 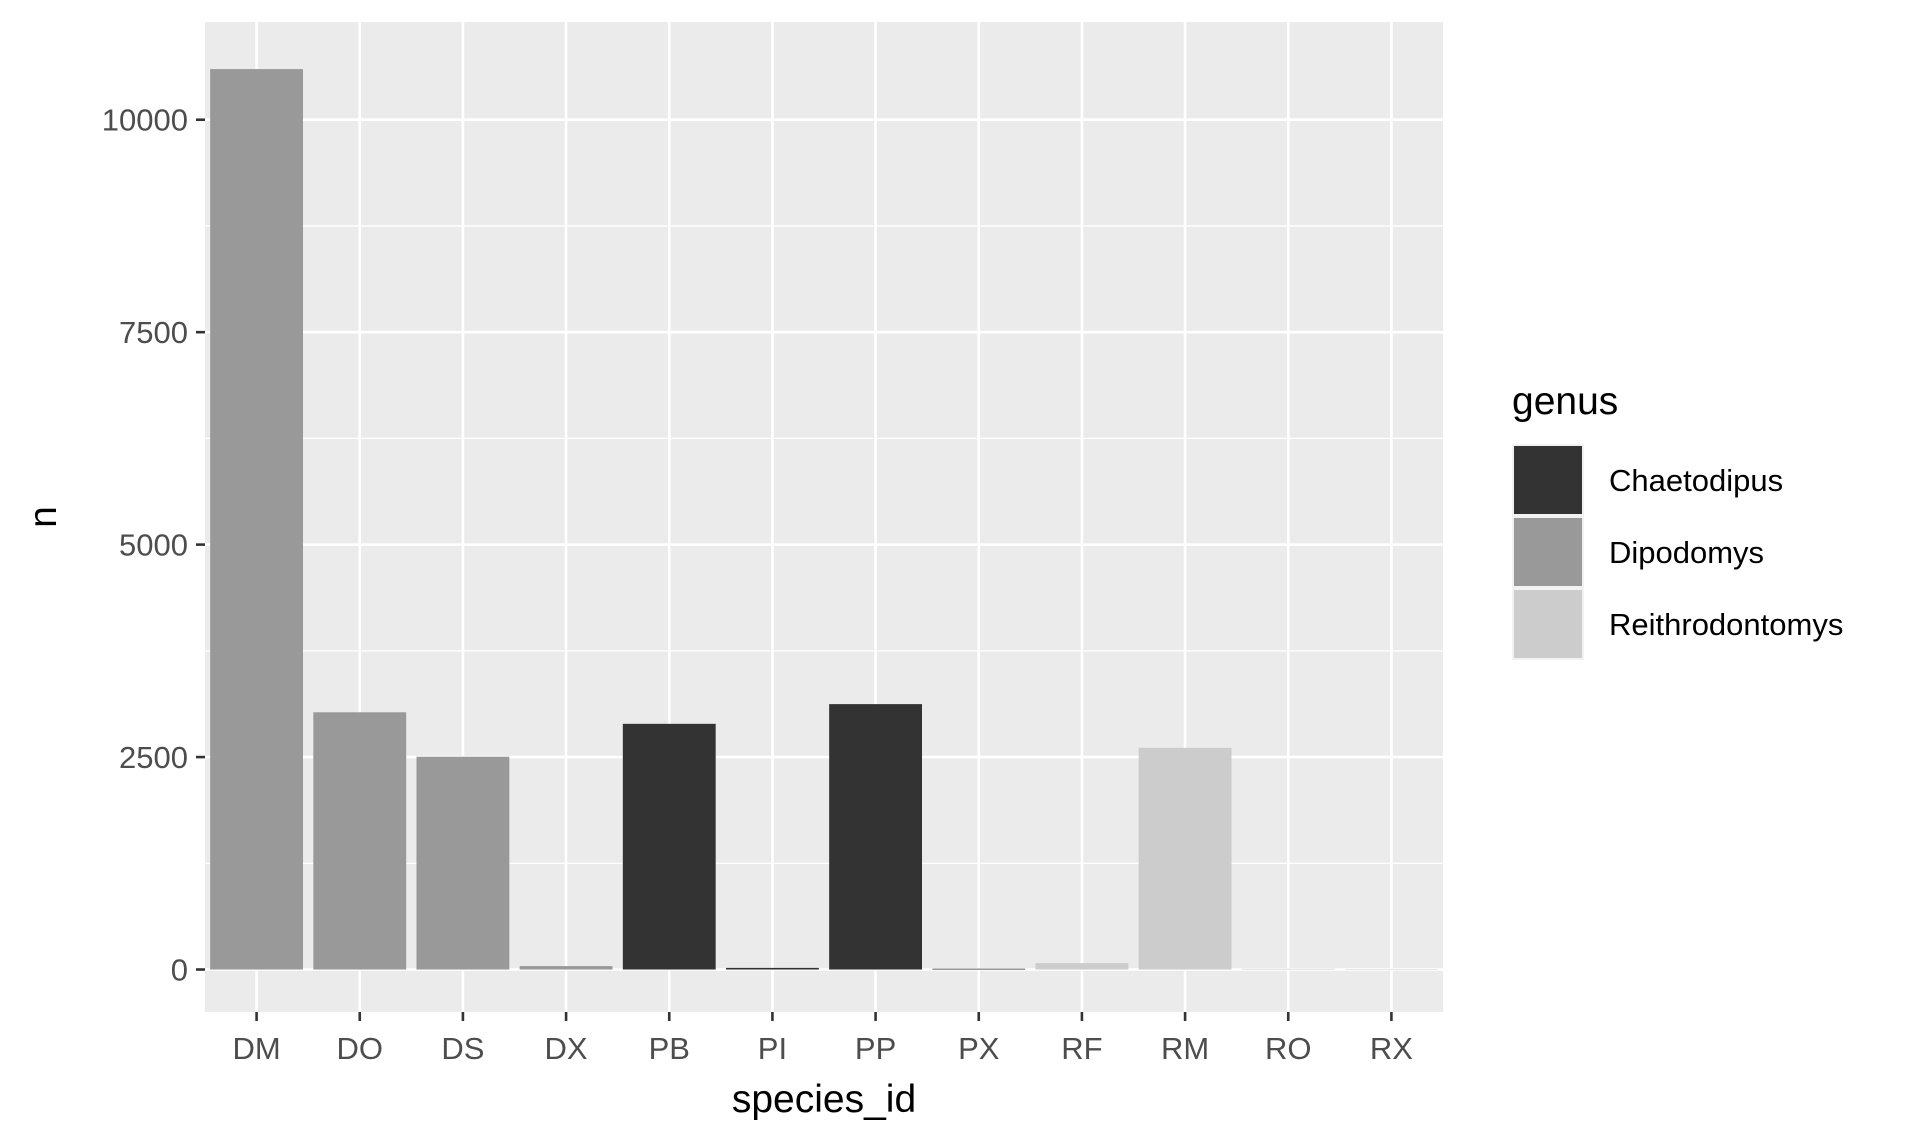 I want to click on x-tick-label-rx: RX, so click(x=1391, y=1048).